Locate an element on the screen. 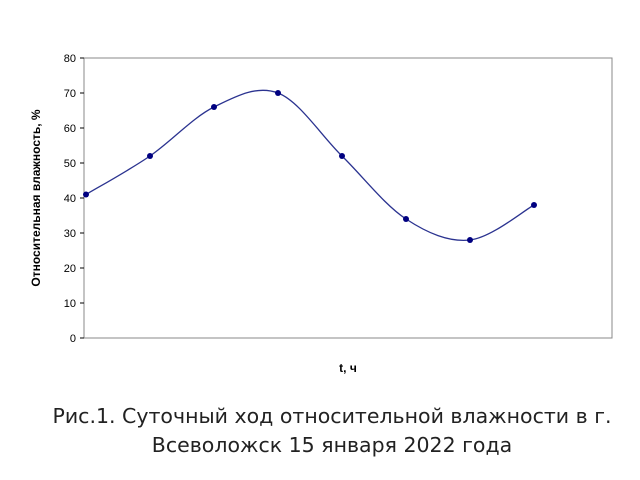 This screenshot has width=640, height=480. y-tick-label: 80 is located at coordinates (70, 59).